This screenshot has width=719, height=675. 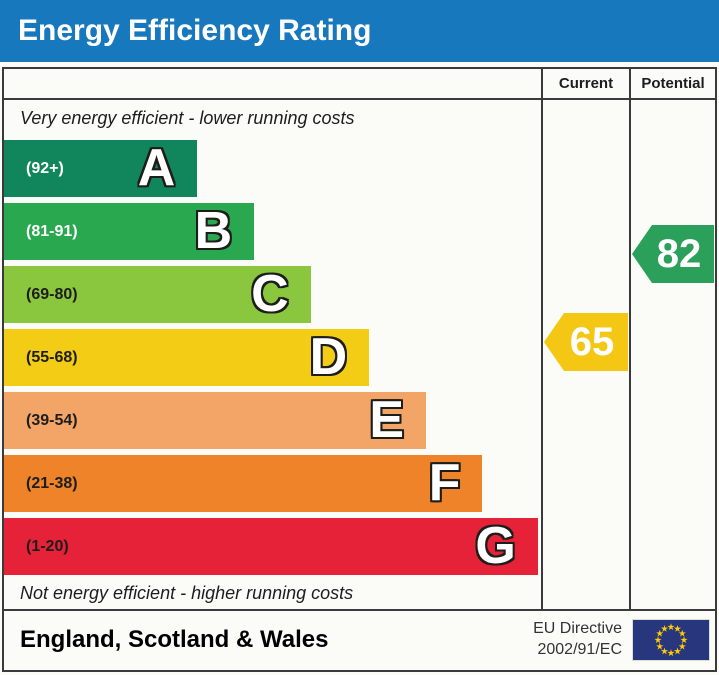 I want to click on potential-rating-badge: 82, so click(x=673, y=254).